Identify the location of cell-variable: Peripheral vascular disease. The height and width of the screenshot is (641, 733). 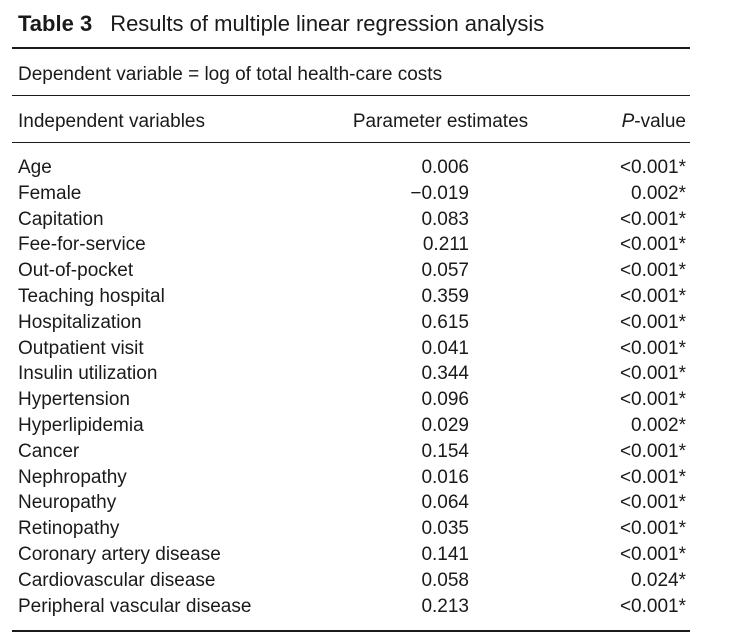
(135, 606).